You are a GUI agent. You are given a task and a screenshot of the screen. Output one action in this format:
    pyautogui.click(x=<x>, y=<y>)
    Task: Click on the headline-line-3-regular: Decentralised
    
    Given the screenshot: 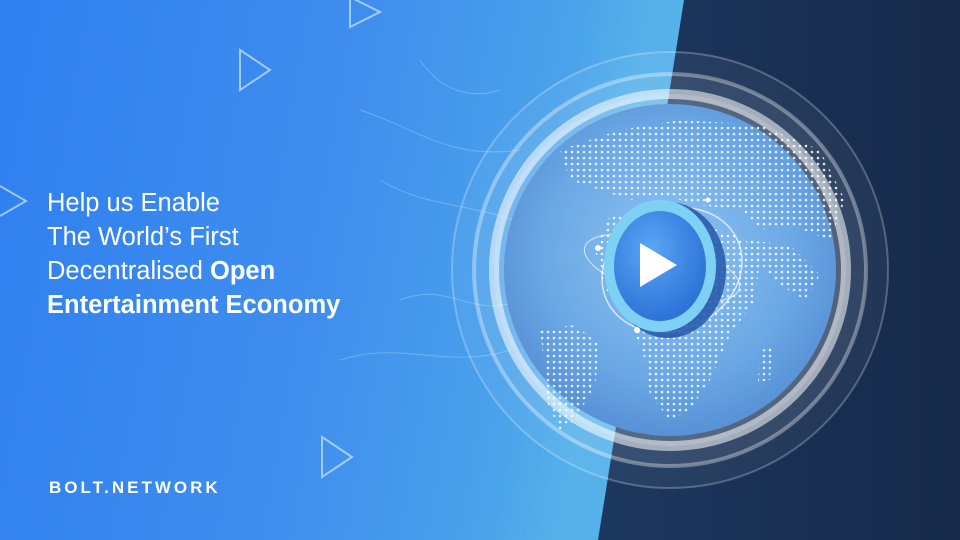 What is the action you would take?
    pyautogui.click(x=128, y=271)
    